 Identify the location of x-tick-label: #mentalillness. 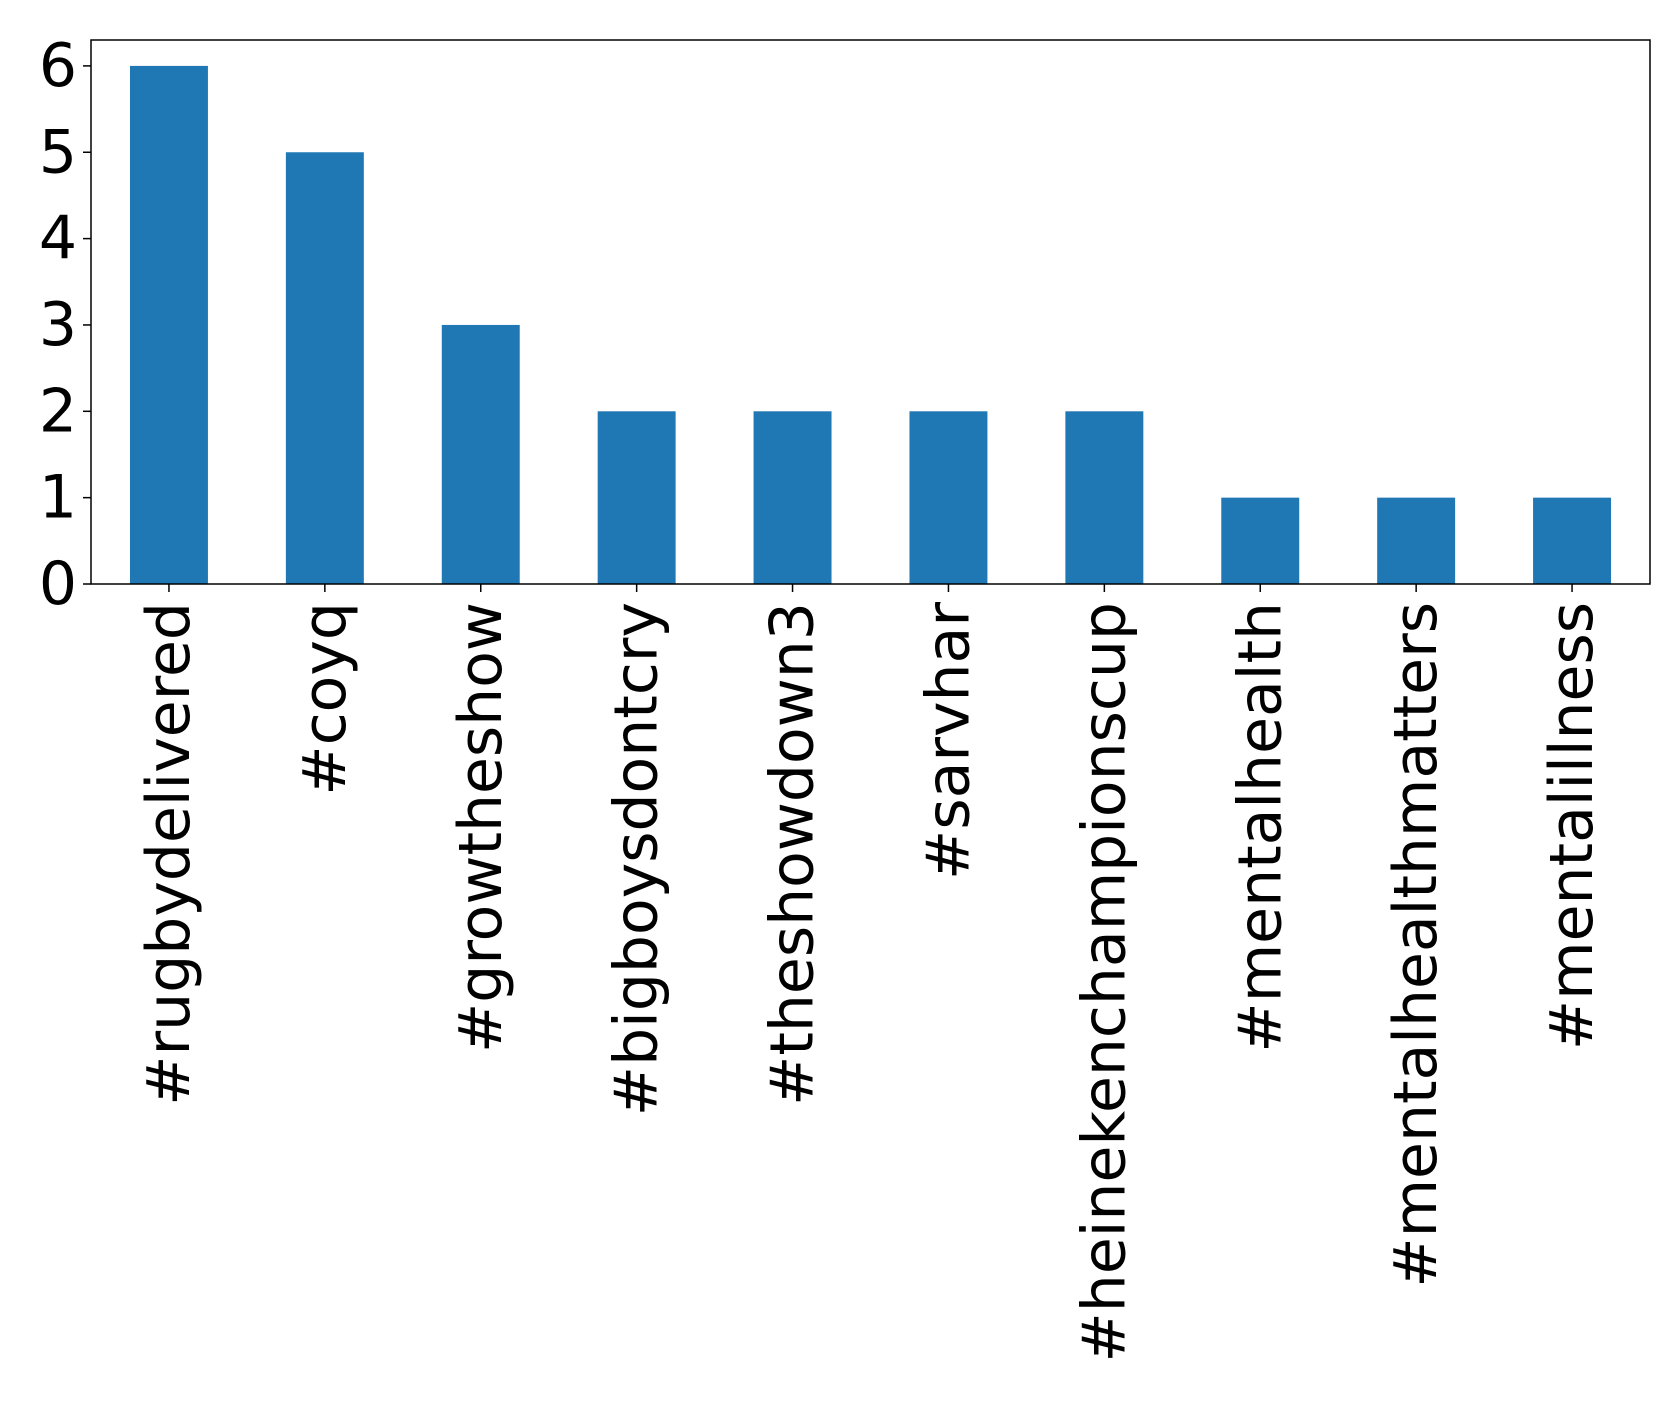
(1572, 826).